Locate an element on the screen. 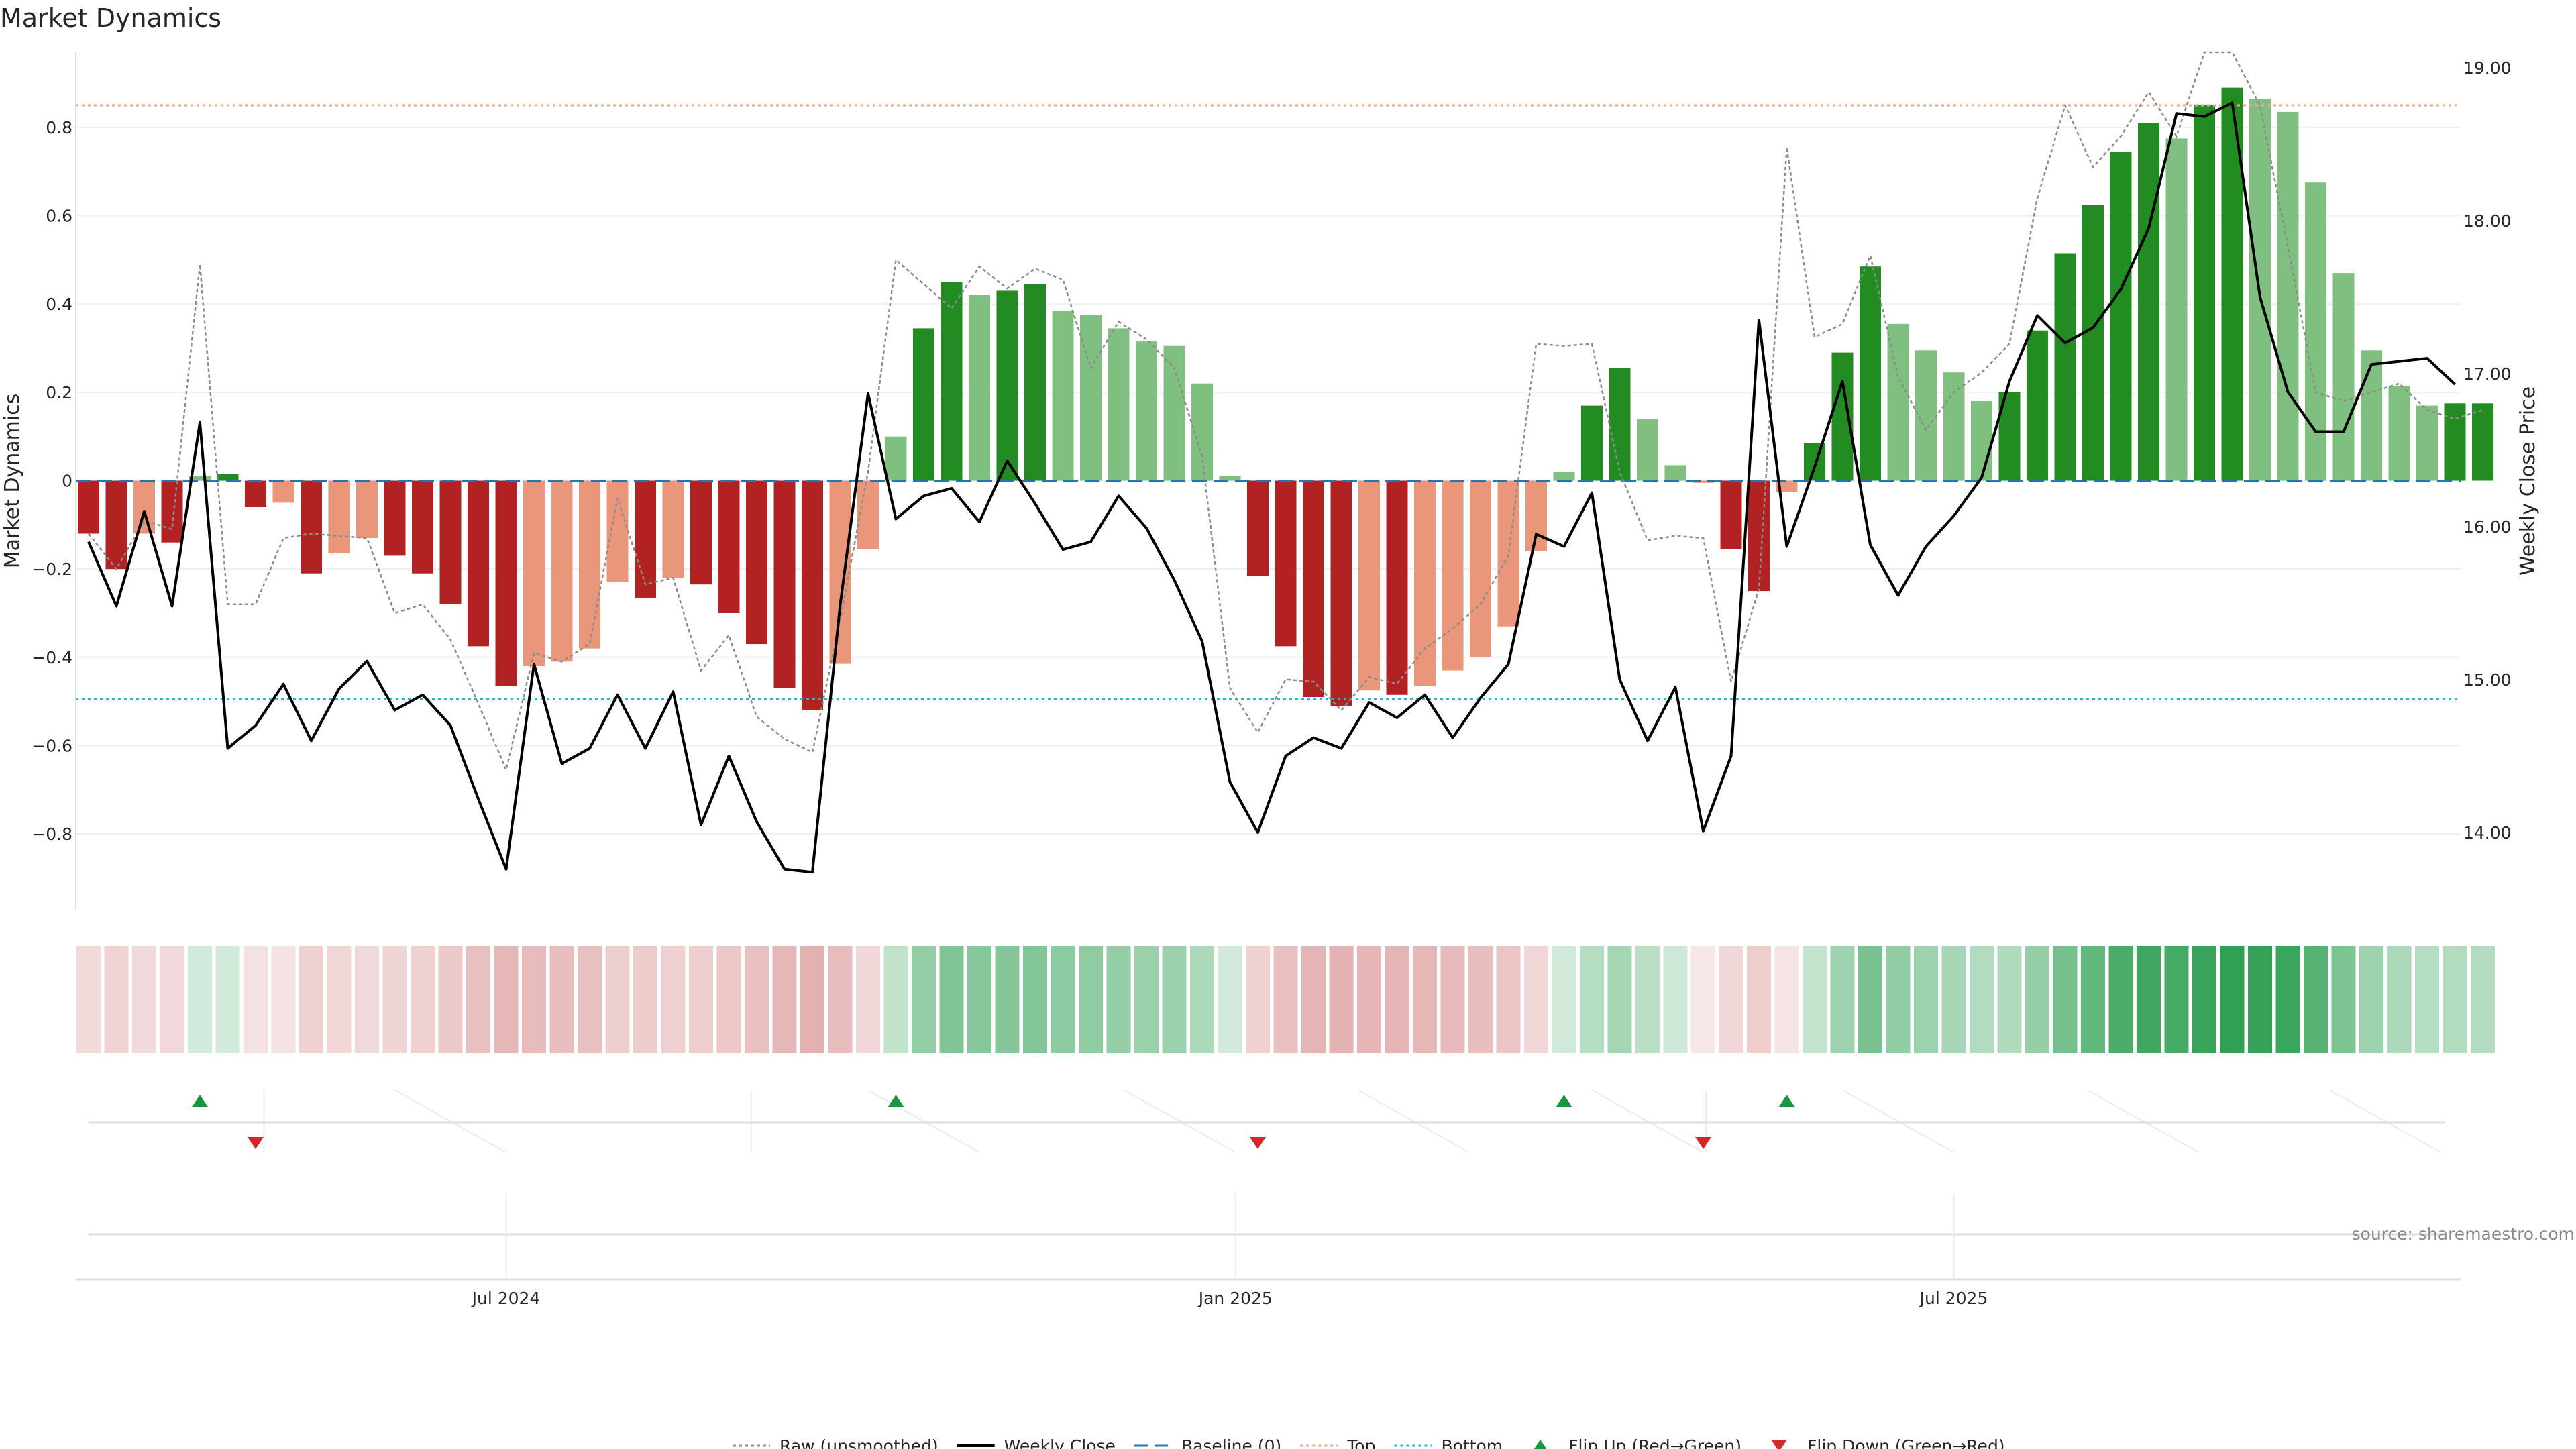  left-tick-label: 0.6 is located at coordinates (59, 216).